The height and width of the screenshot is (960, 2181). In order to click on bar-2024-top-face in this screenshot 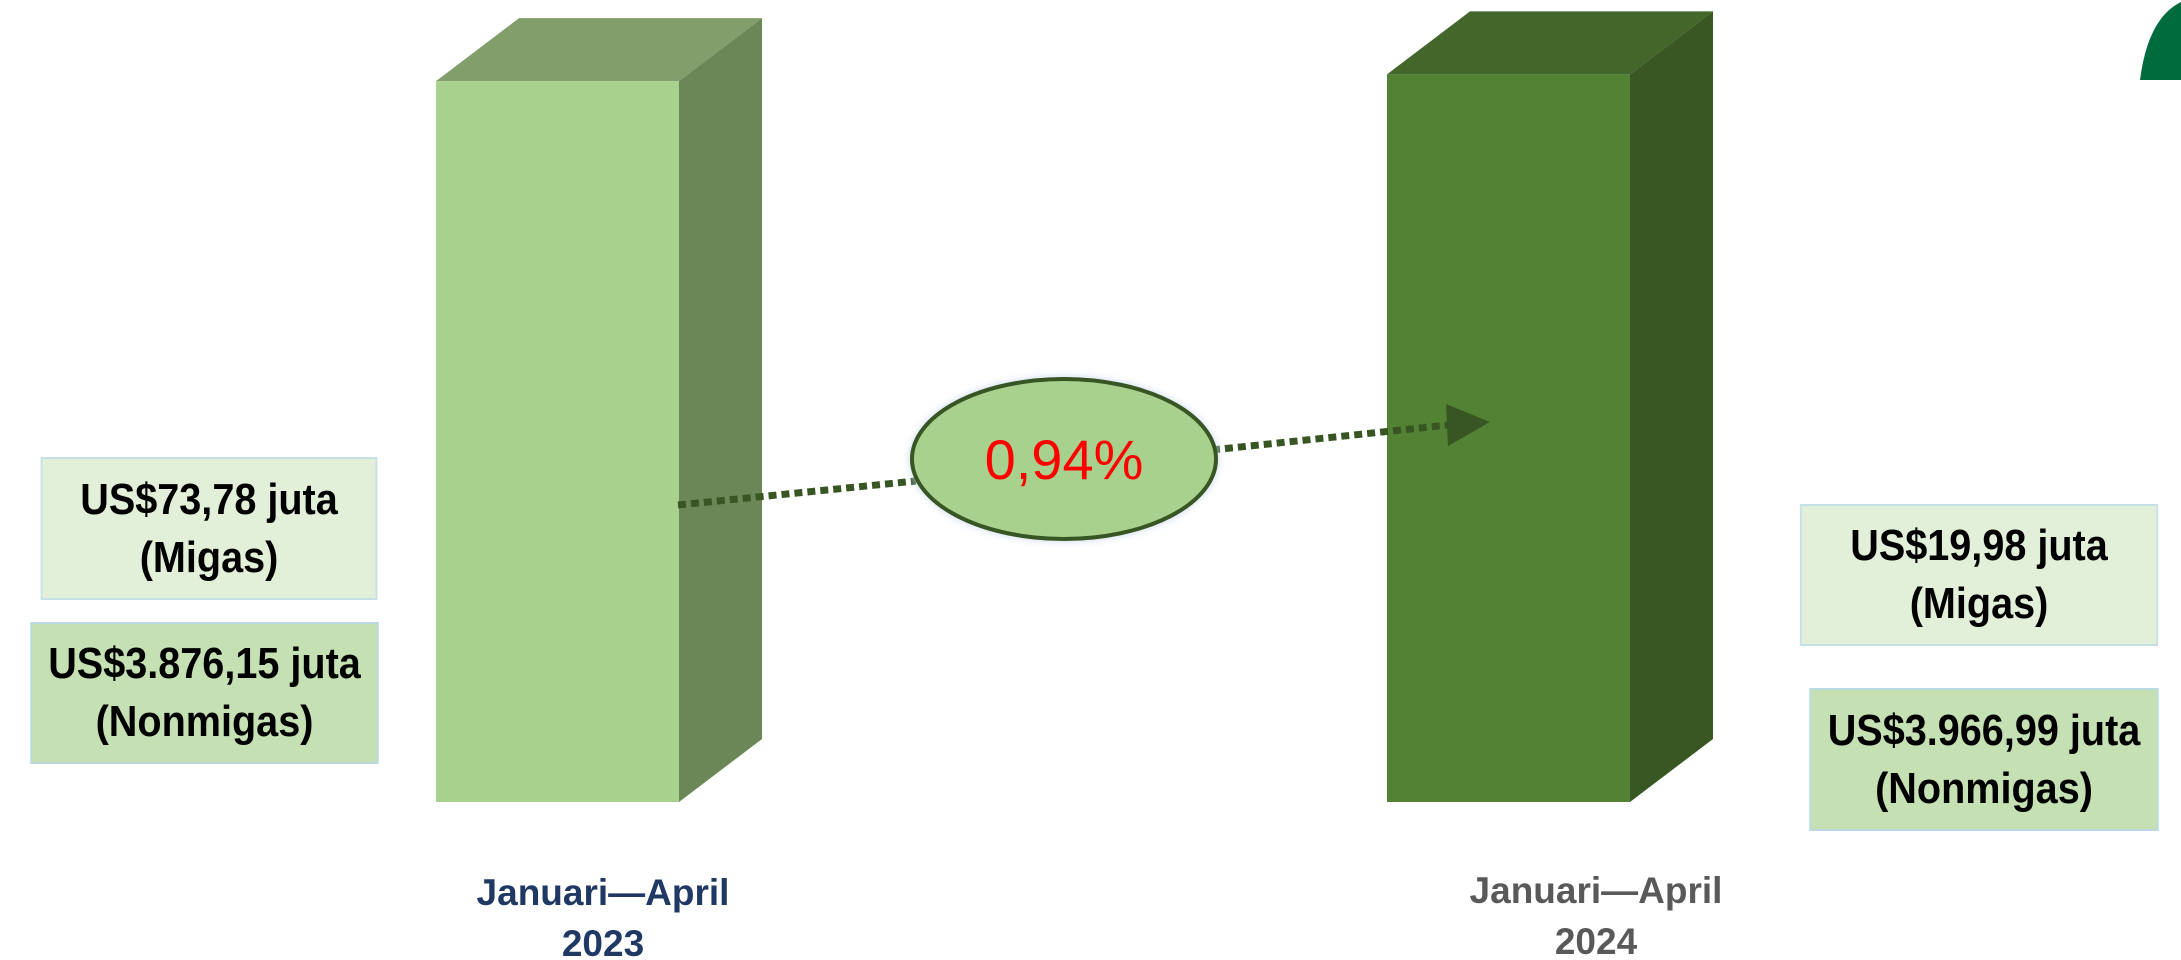, I will do `click(1550, 43)`.